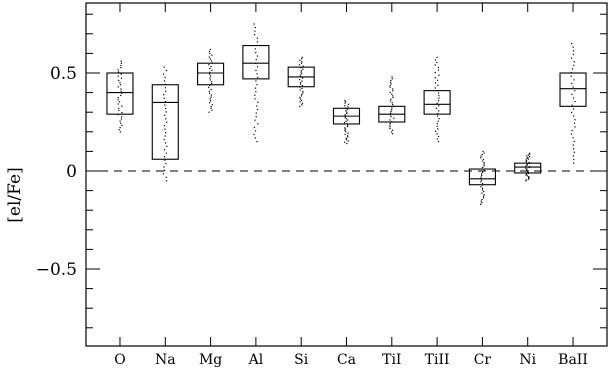  What do you see at coordinates (346, 360) in the screenshot?
I see `x-tick-label: Ca` at bounding box center [346, 360].